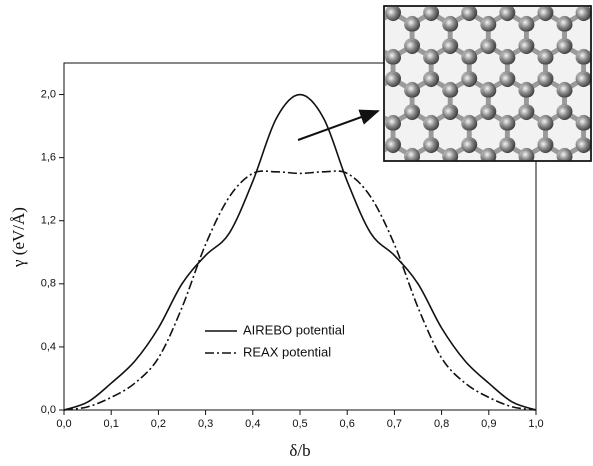 This screenshot has height=466, width=593. Describe the element at coordinates (48, 94) in the screenshot. I see `y-tick-label: 2,0` at that location.